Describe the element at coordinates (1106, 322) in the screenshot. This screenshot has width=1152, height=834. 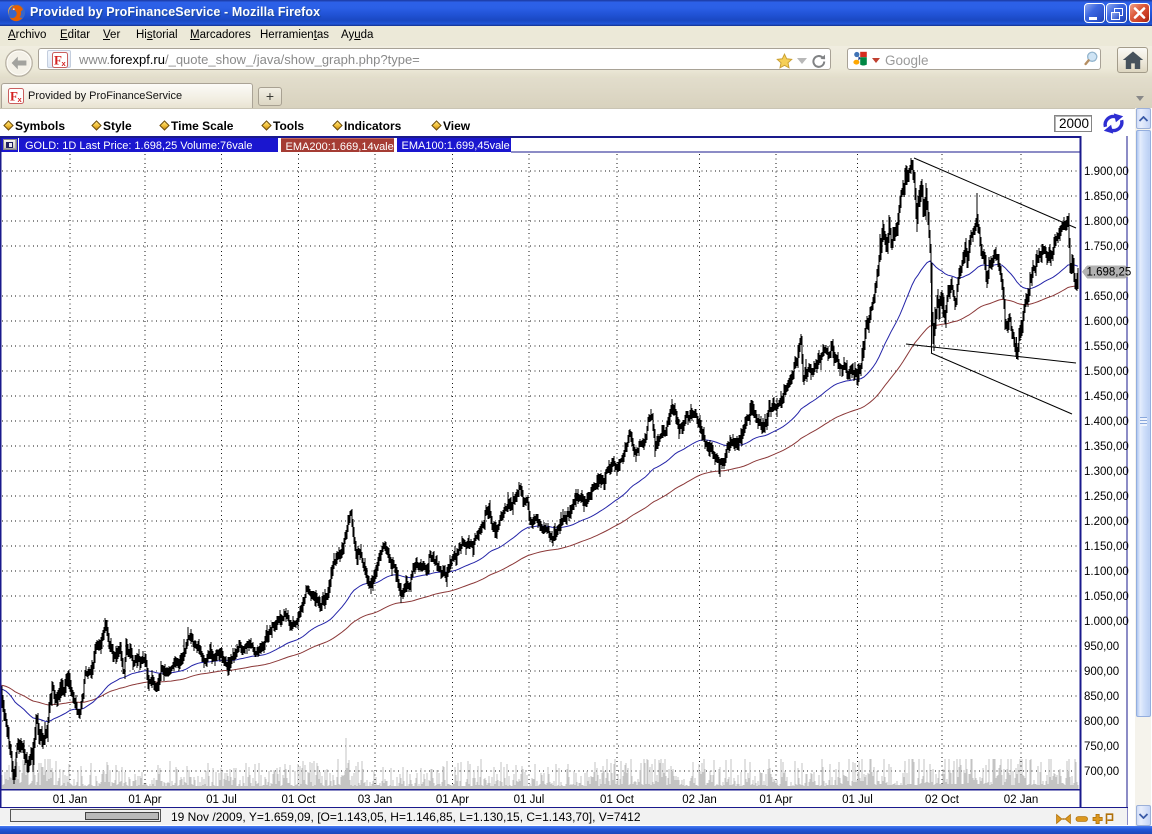
I see `svg-text: 1.600,00` at that location.